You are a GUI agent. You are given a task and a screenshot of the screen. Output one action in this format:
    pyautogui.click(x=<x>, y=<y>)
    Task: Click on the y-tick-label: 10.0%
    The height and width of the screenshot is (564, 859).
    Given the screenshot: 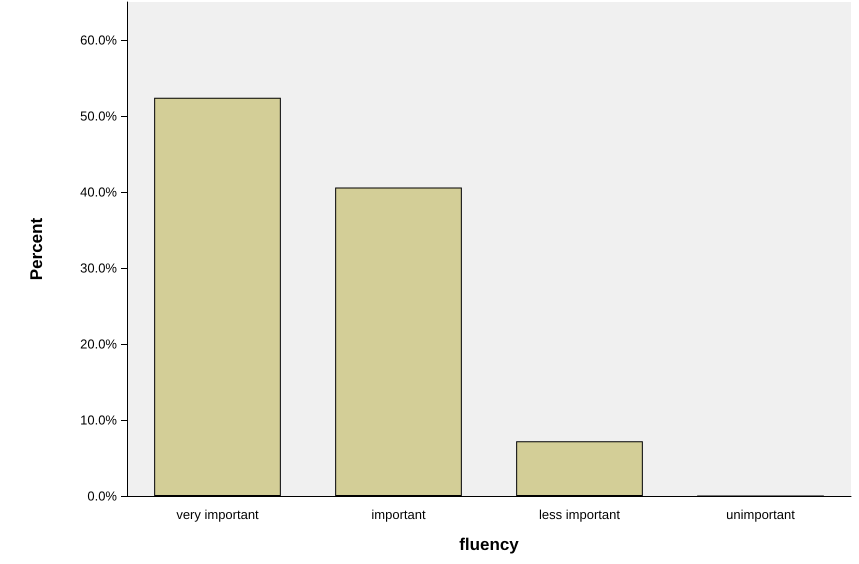 What is the action you would take?
    pyautogui.click(x=99, y=420)
    